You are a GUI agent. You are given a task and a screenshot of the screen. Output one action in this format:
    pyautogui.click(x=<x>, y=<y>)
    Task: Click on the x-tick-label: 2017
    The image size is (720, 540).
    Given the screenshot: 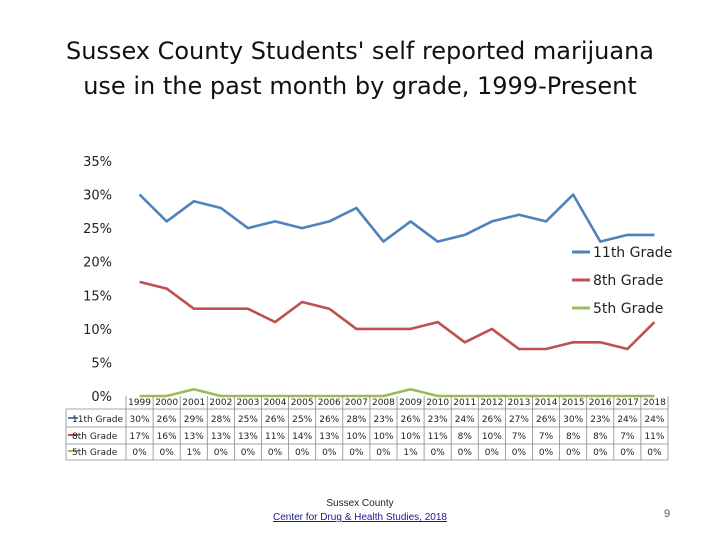 What is the action you would take?
    pyautogui.click(x=627, y=403)
    